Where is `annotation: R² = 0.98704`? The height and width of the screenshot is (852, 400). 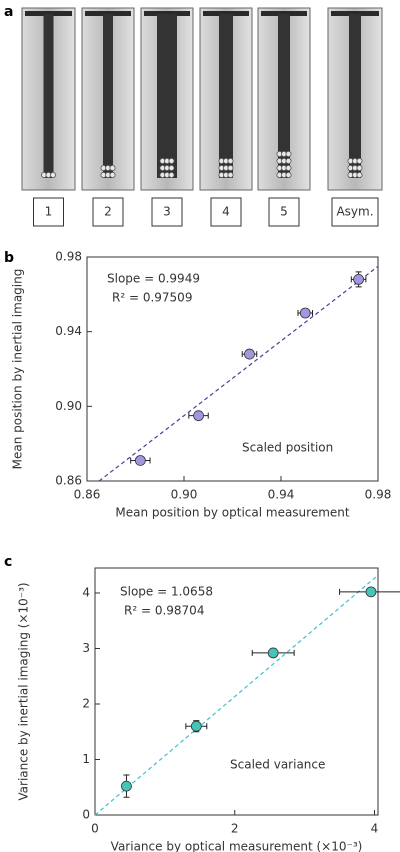 annotation: R² = 0.98704 is located at coordinates (164, 611).